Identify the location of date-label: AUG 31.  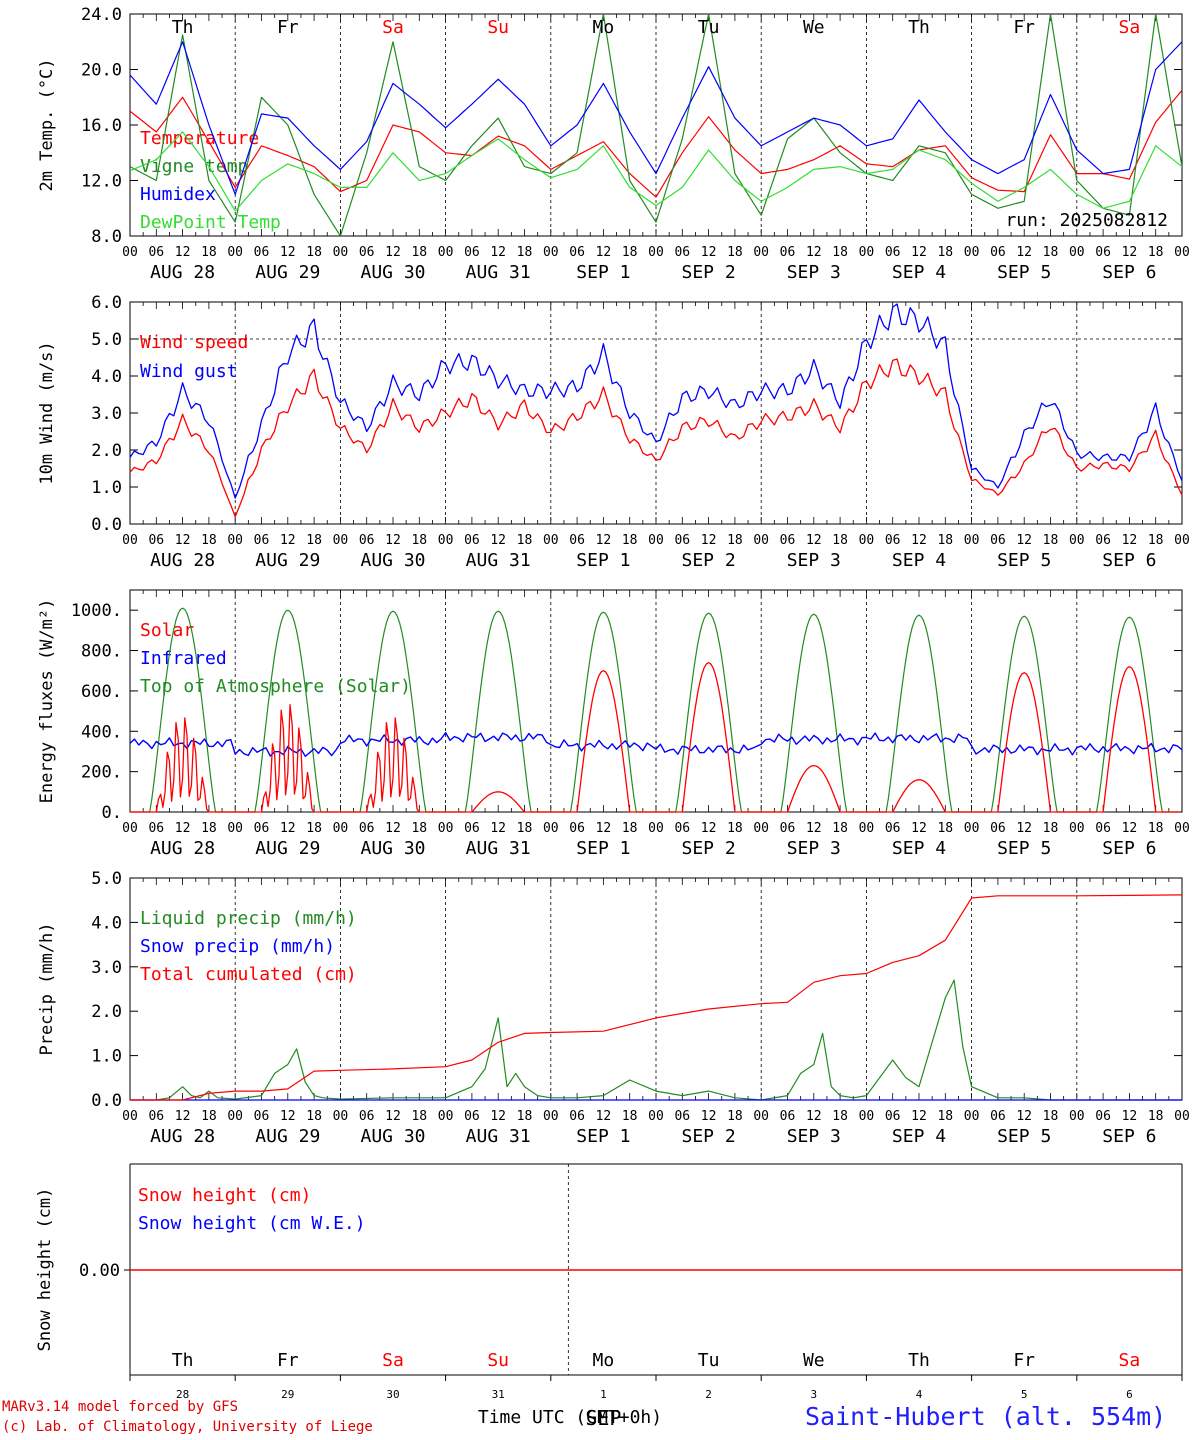
(498, 848).